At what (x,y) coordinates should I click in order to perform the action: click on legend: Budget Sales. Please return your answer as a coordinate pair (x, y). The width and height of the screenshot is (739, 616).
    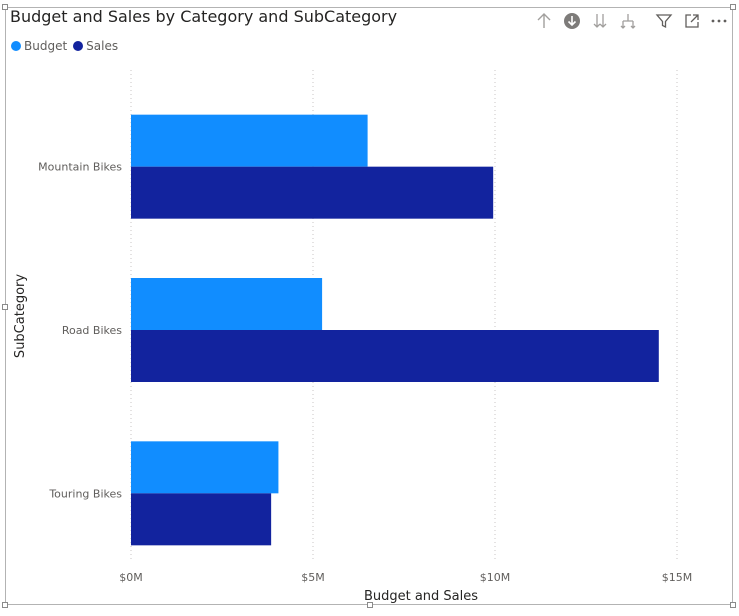
    Looking at the image, I should click on (67, 46).